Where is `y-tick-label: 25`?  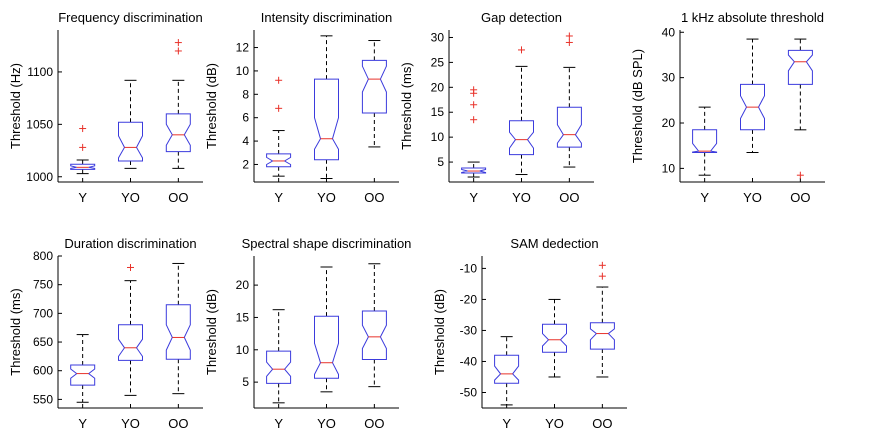
y-tick-label: 25 is located at coordinates (438, 62).